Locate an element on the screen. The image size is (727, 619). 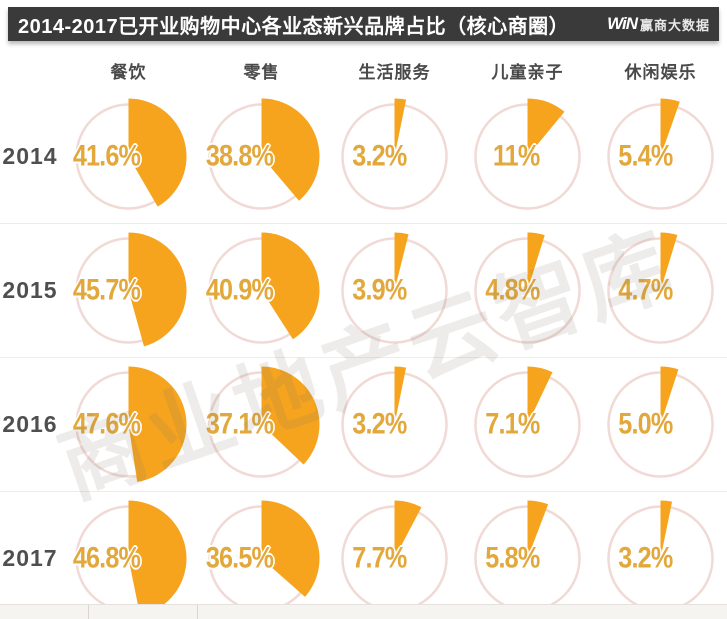
pie-cell-2014-餐饮: 41.6% is located at coordinates (128, 156).